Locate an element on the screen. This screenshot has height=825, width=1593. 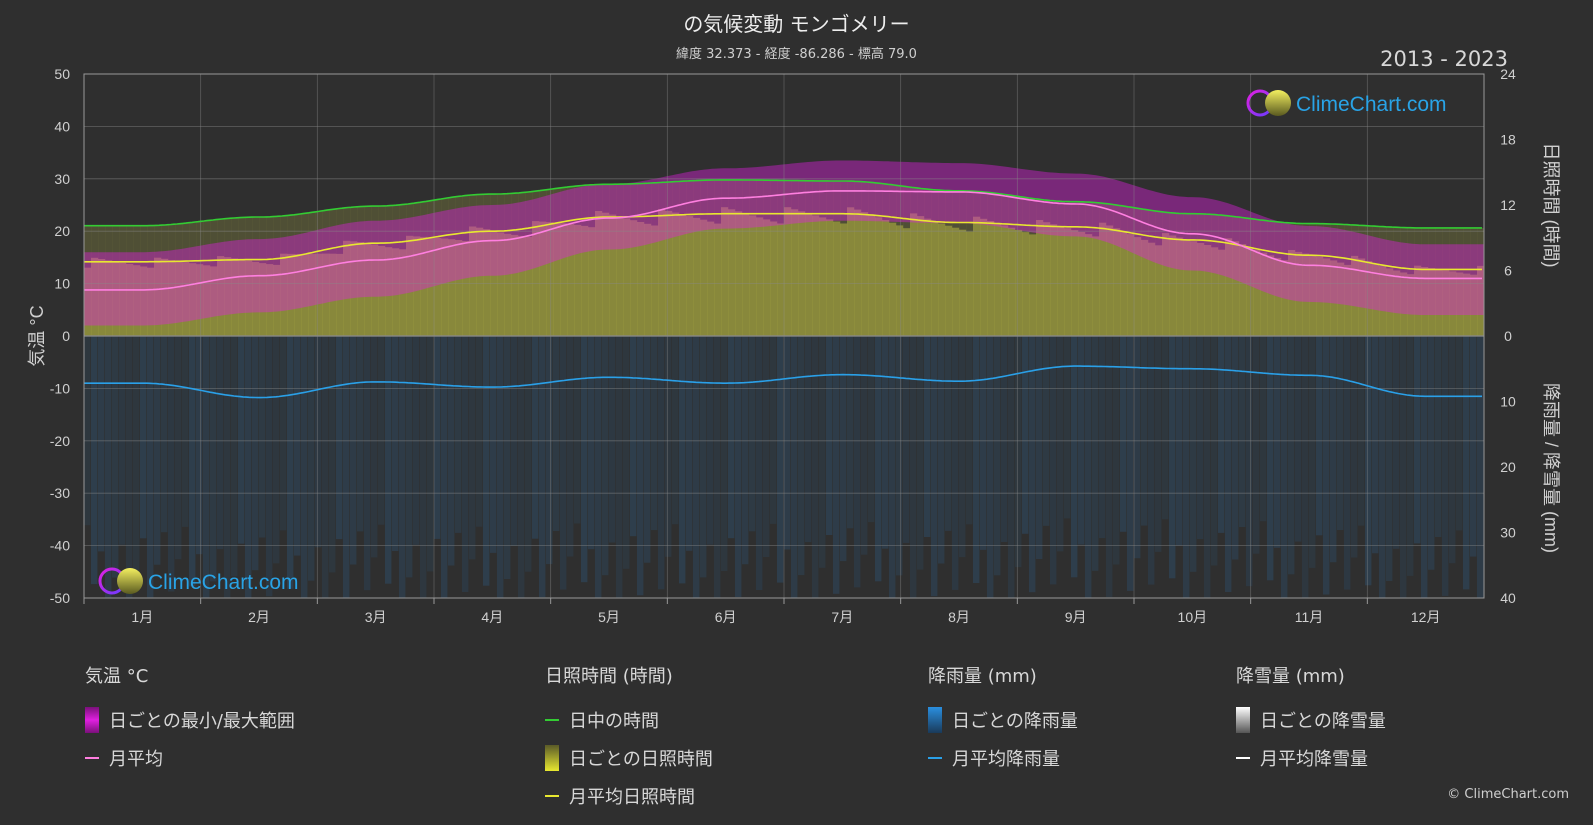
x-tick-label: 6月 is located at coordinates (726, 617).